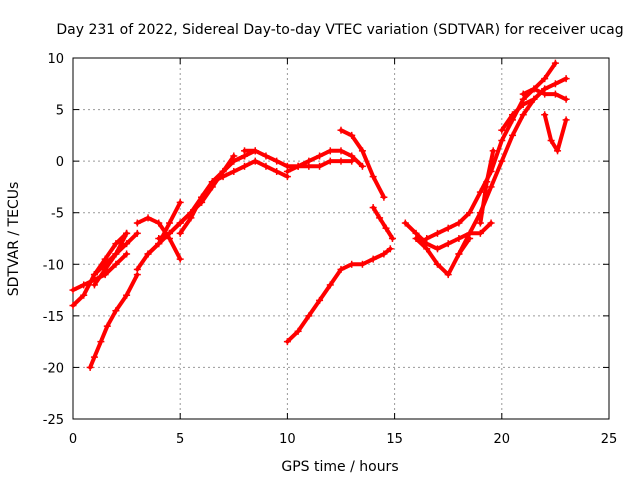 This screenshot has width=640, height=480. Describe the element at coordinates (55, 59) in the screenshot. I see `y-tick-label: 10` at that location.